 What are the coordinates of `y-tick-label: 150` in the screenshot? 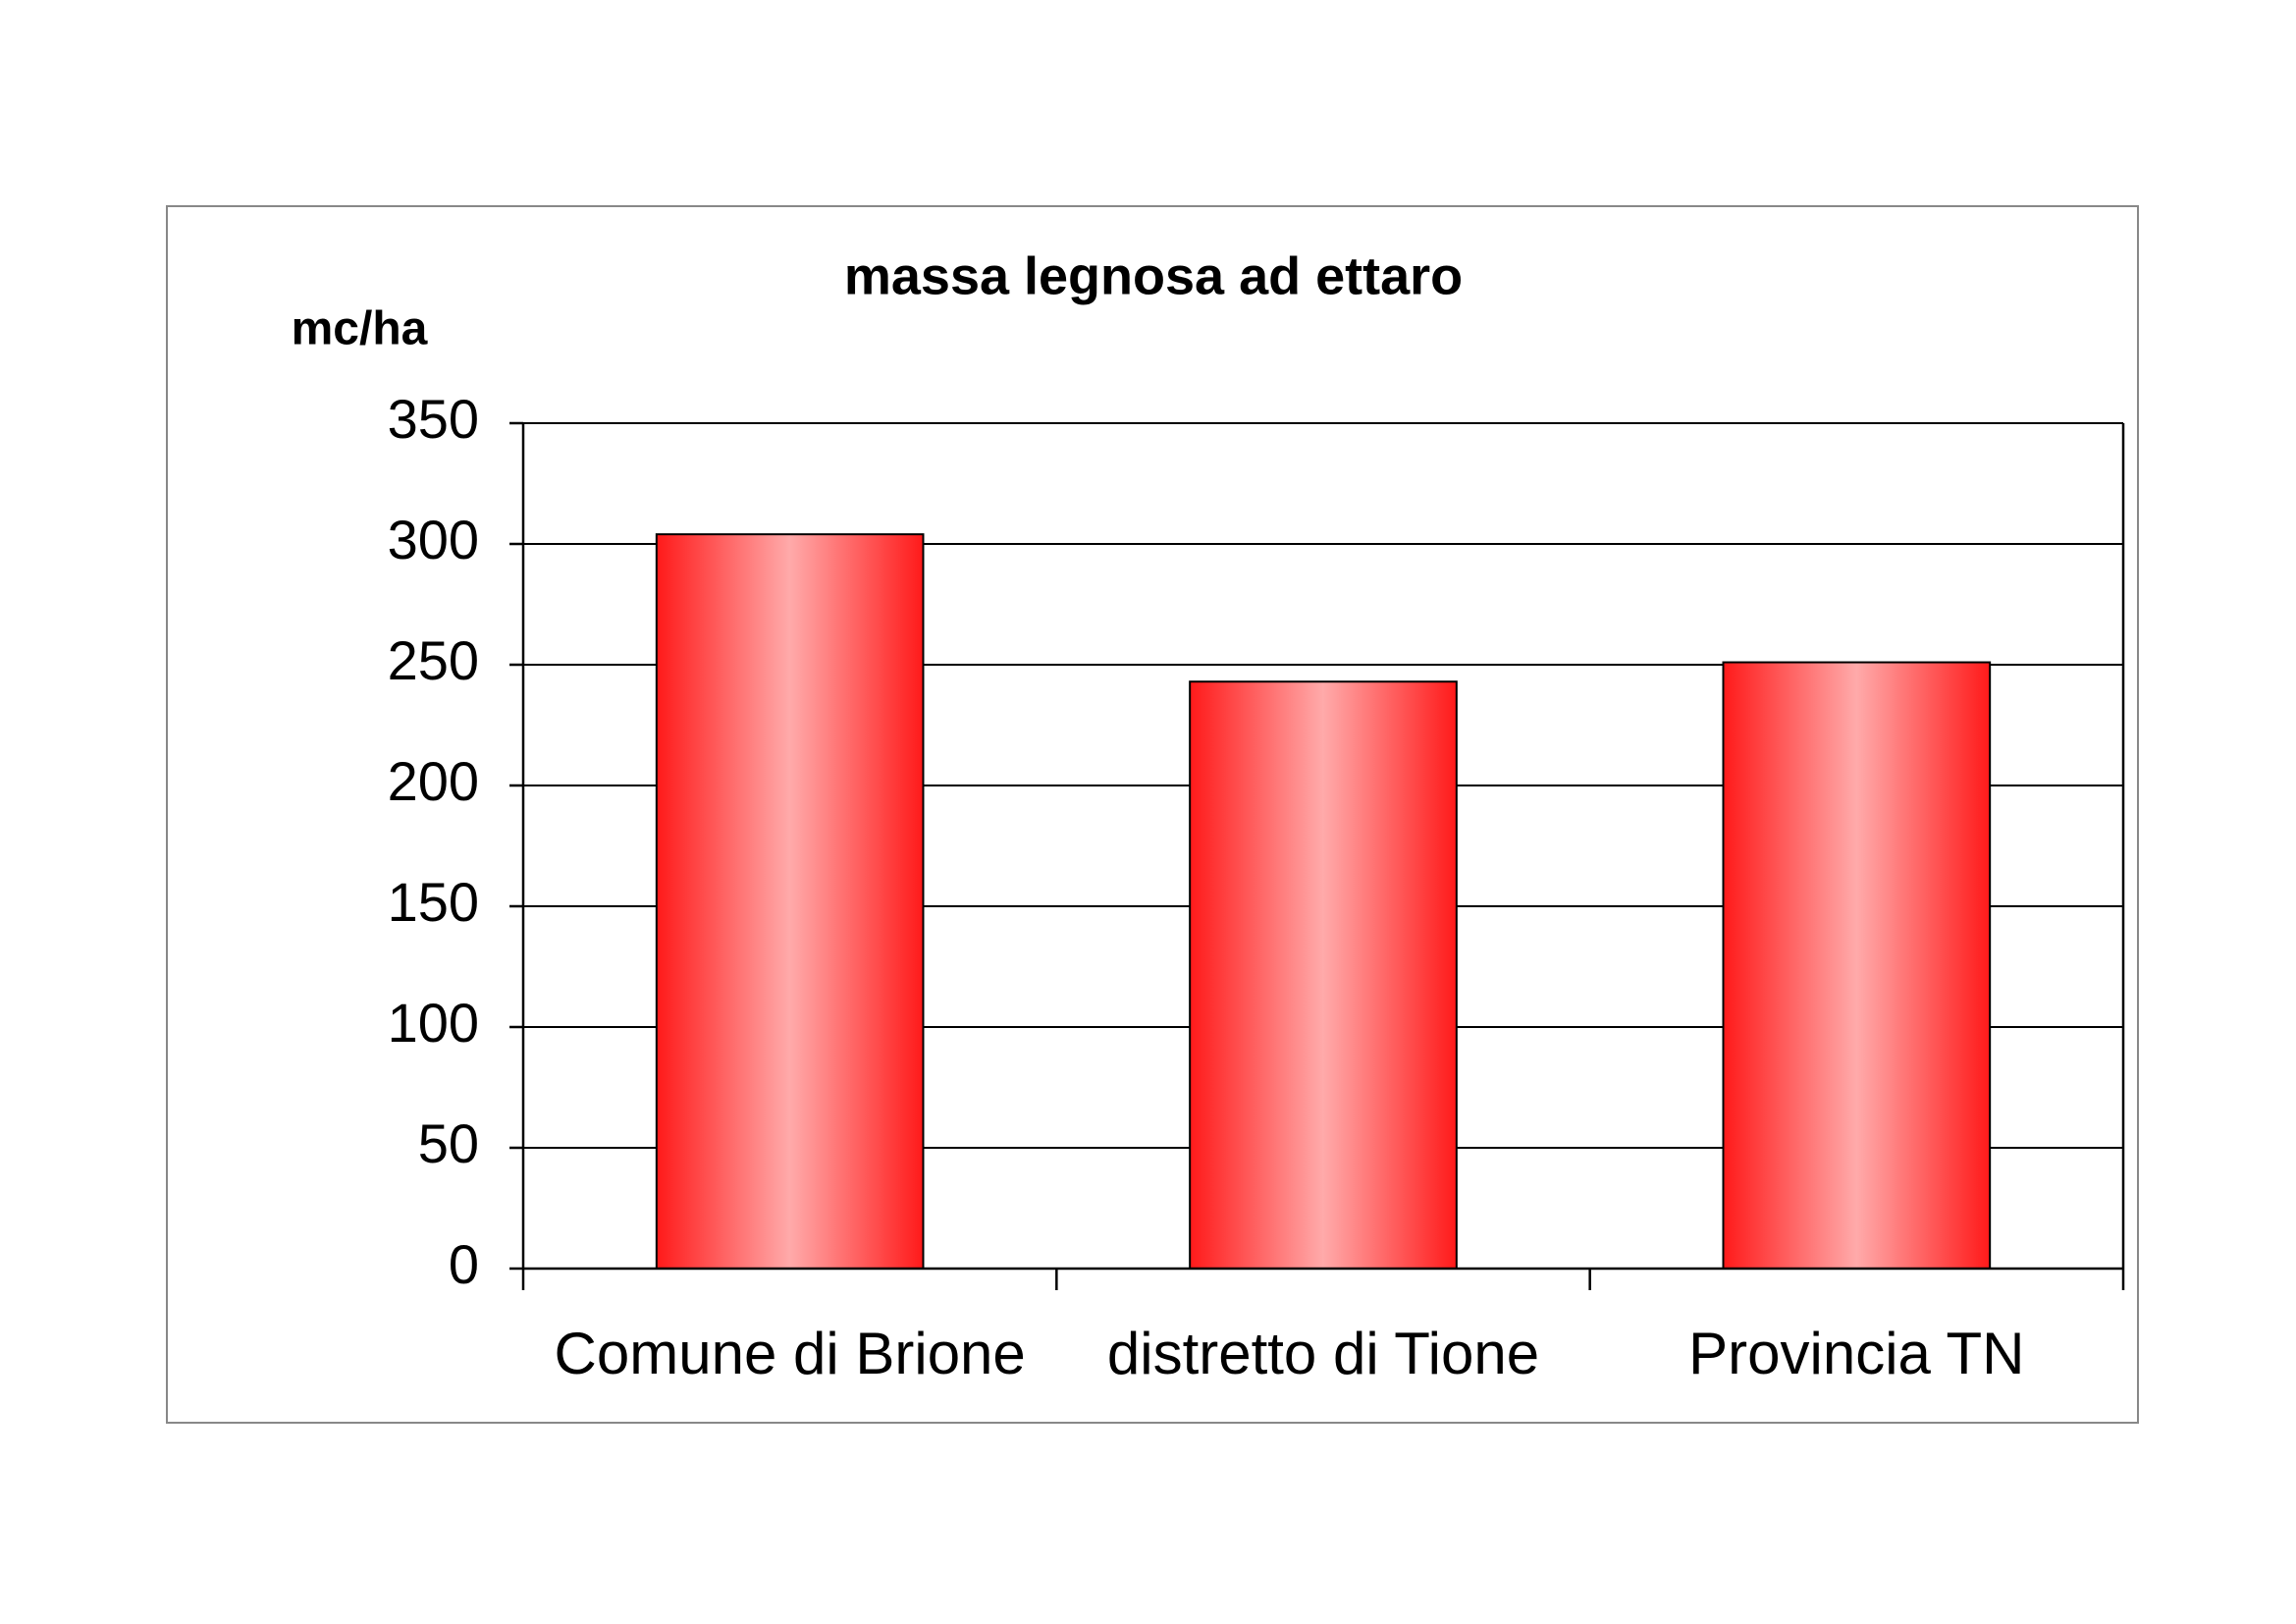 It's located at (434, 902).